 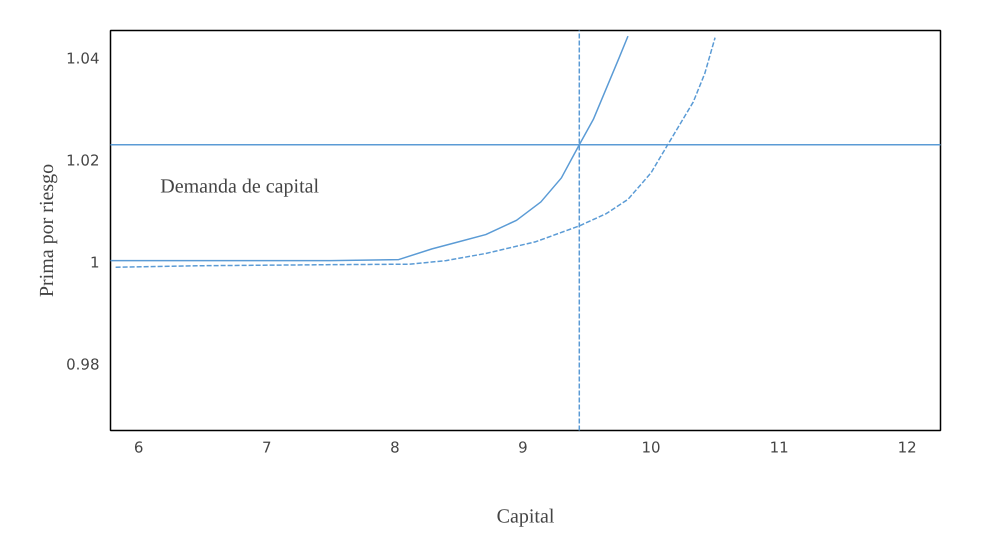 I want to click on x-tick-label: 9, so click(x=523, y=447).